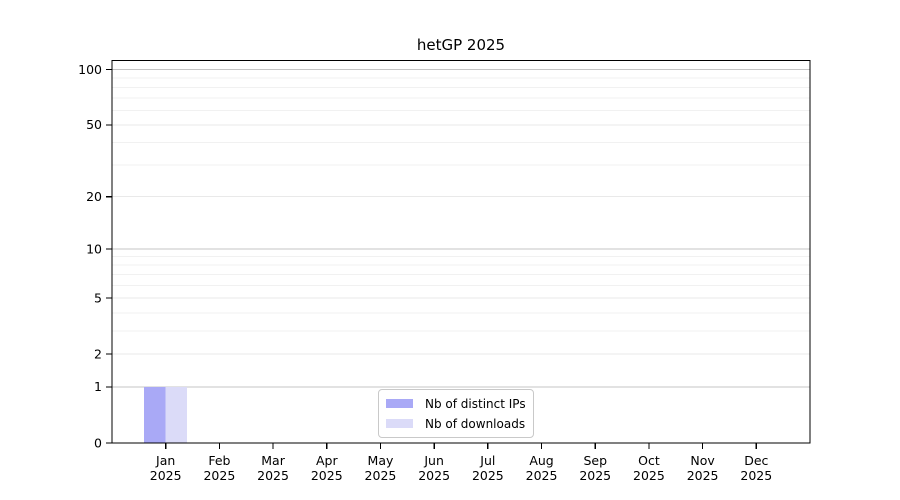 This screenshot has width=900, height=500. Describe the element at coordinates (541, 460) in the screenshot. I see `x-tick-label-month: Aug` at that location.